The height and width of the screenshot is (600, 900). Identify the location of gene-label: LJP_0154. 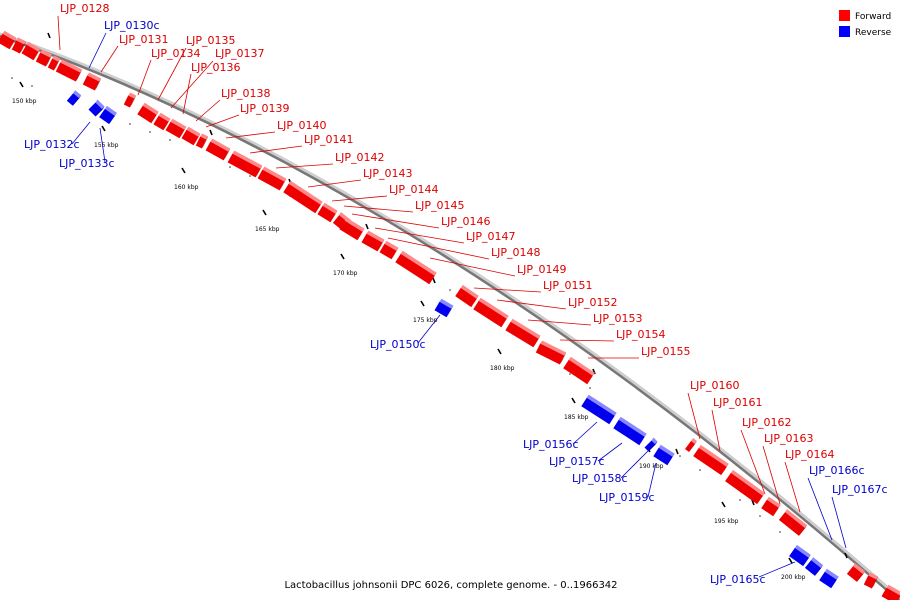
(641, 334).